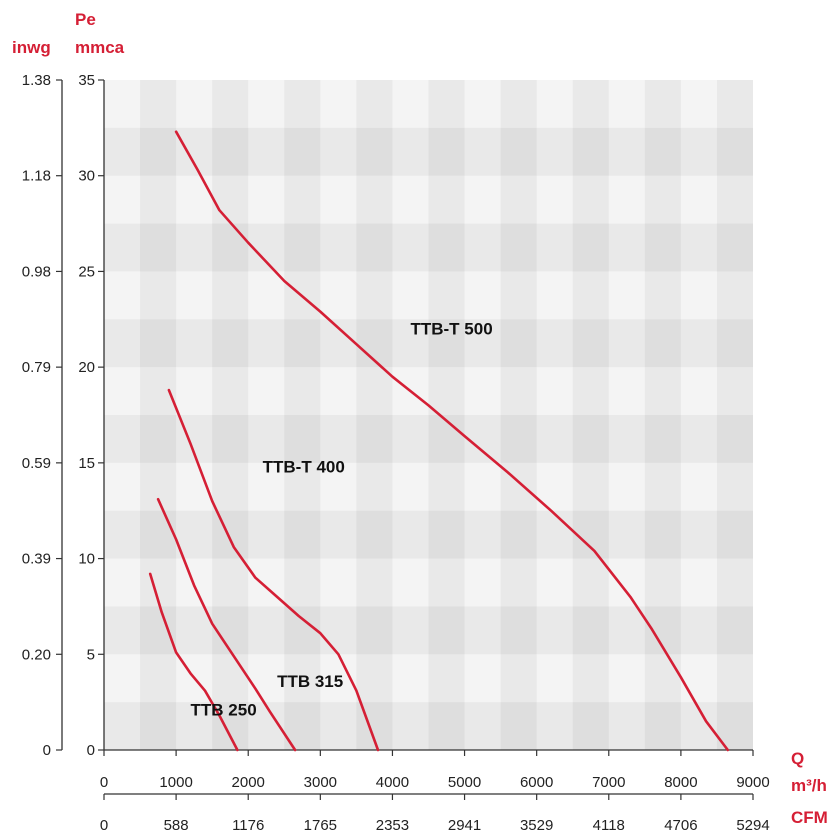 The width and height of the screenshot is (831, 833). I want to click on y-tick-label-mmca: 35, so click(86, 80).